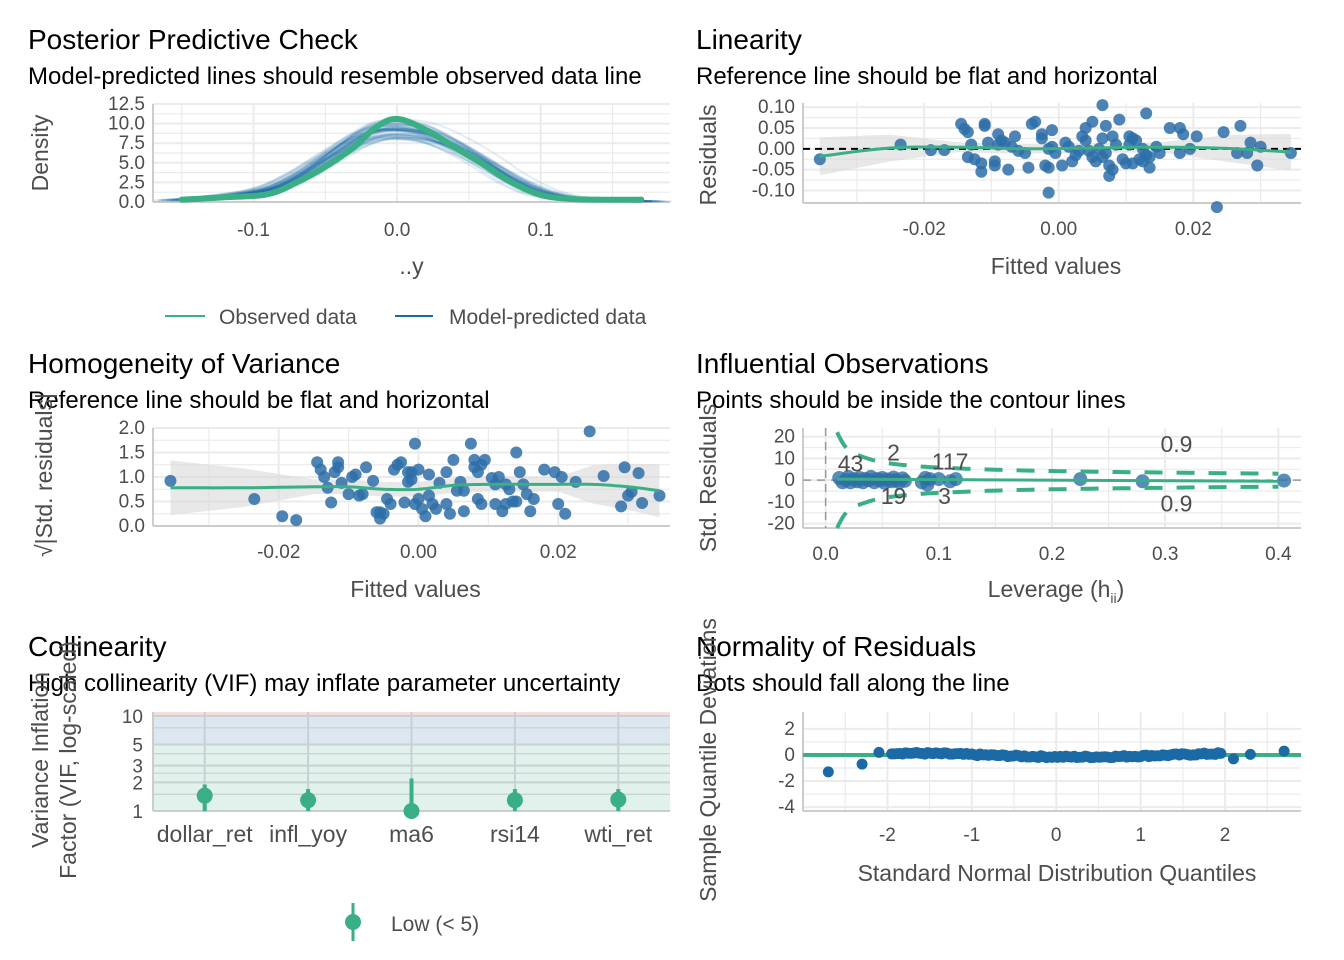 The width and height of the screenshot is (1344, 960). I want to click on vif-point, so click(204, 795).